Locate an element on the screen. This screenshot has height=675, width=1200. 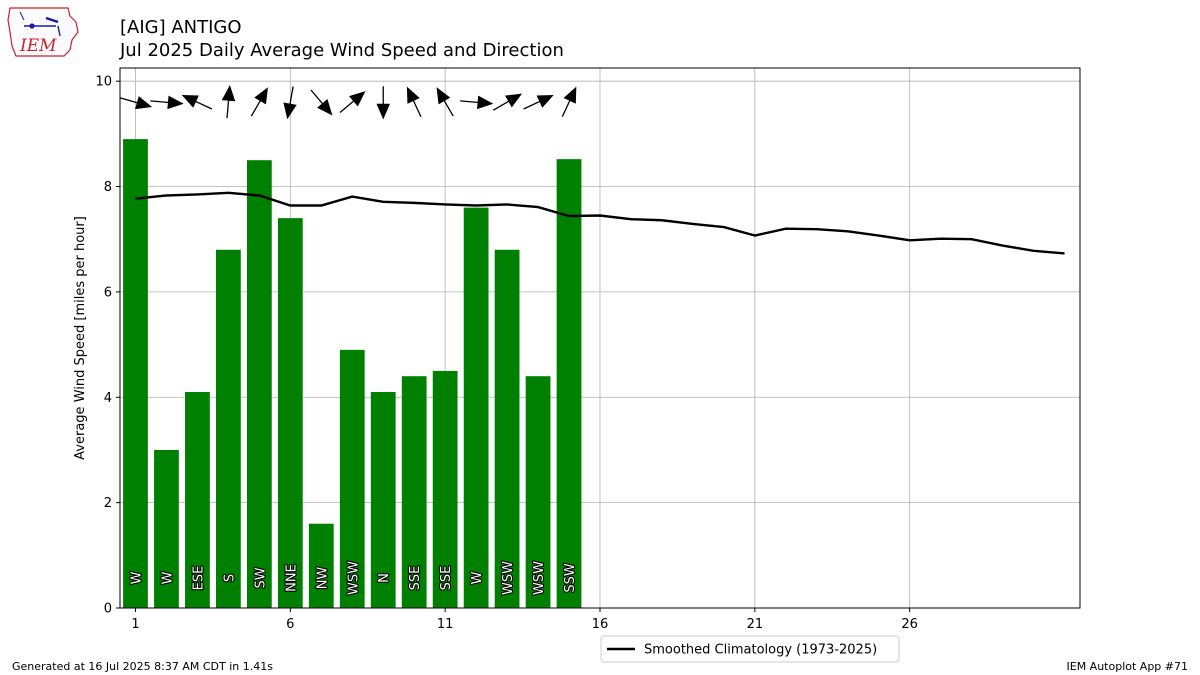
x-tick-label: 21 is located at coordinates (755, 624).